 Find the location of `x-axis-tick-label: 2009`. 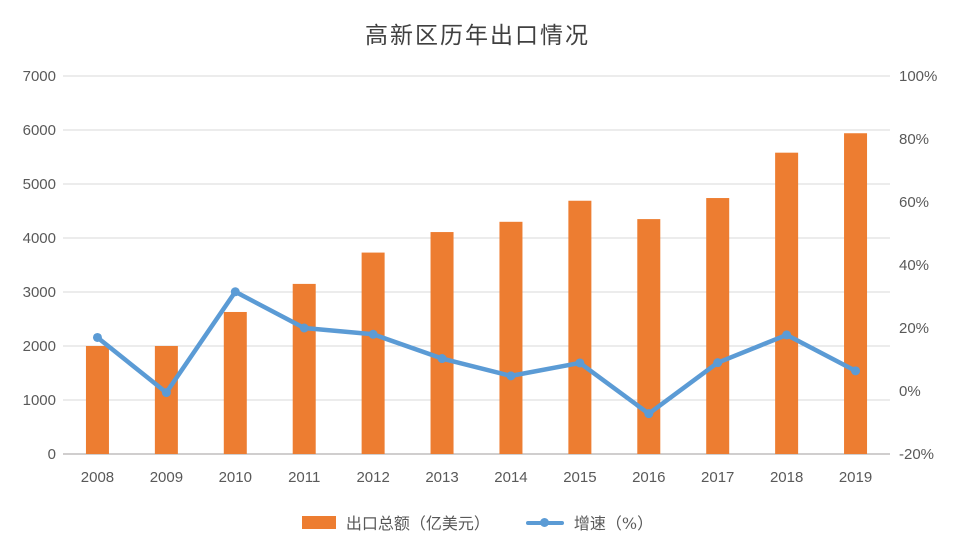

x-axis-tick-label: 2009 is located at coordinates (166, 477).